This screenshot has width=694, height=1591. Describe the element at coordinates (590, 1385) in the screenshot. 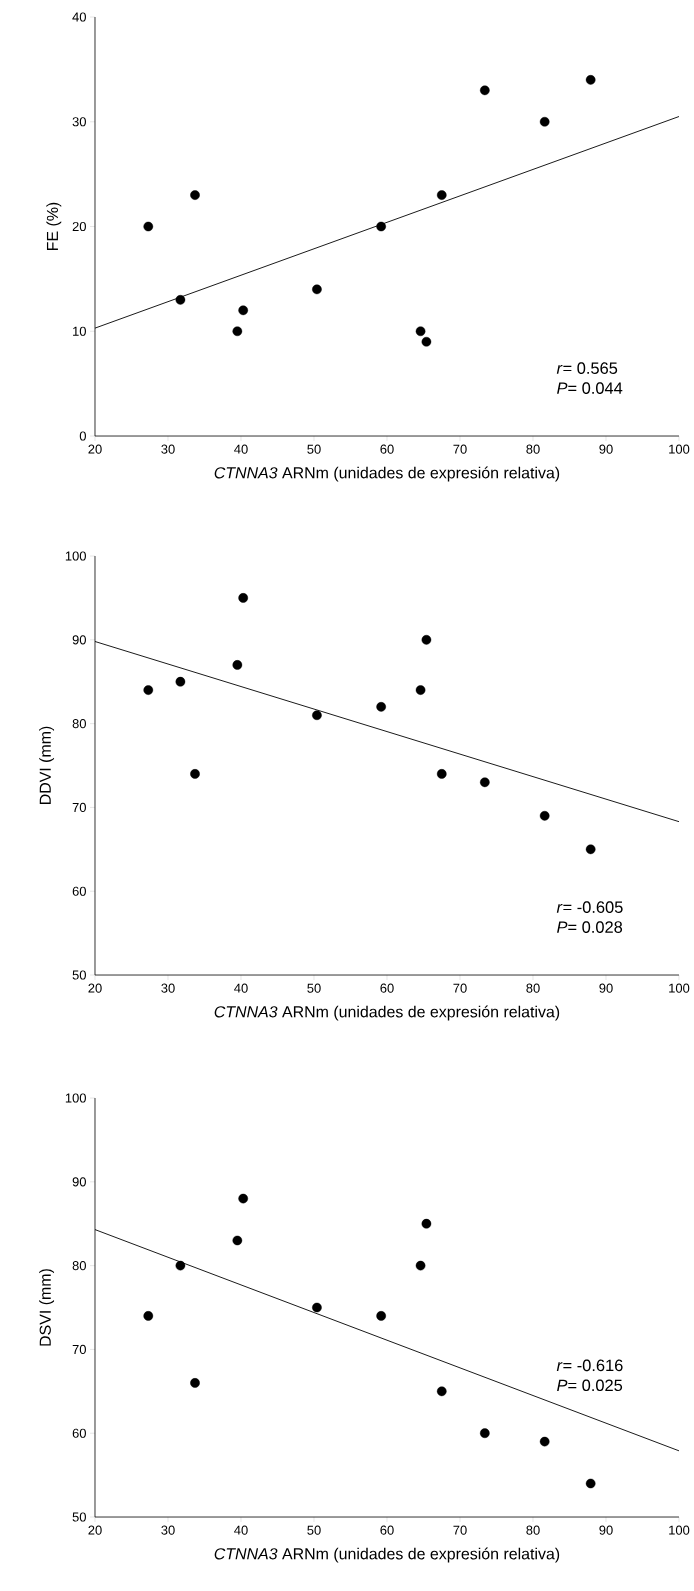

I see `annotation: P= 0.025` at that location.